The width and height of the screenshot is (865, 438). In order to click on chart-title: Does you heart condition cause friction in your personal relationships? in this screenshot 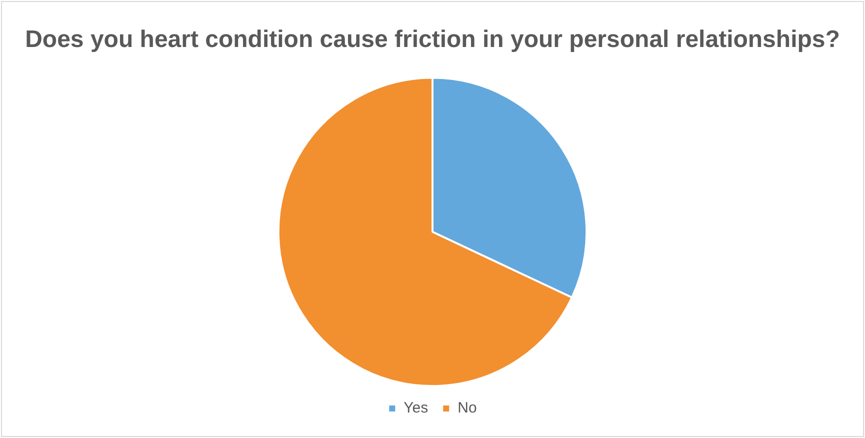, I will do `click(432, 40)`.